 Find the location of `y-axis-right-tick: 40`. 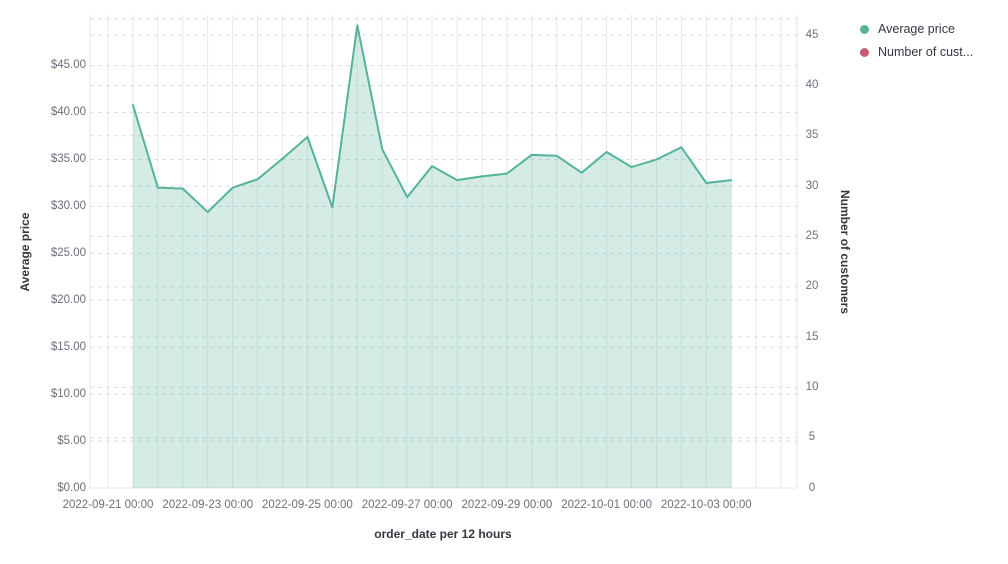

y-axis-right-tick: 40 is located at coordinates (812, 84).